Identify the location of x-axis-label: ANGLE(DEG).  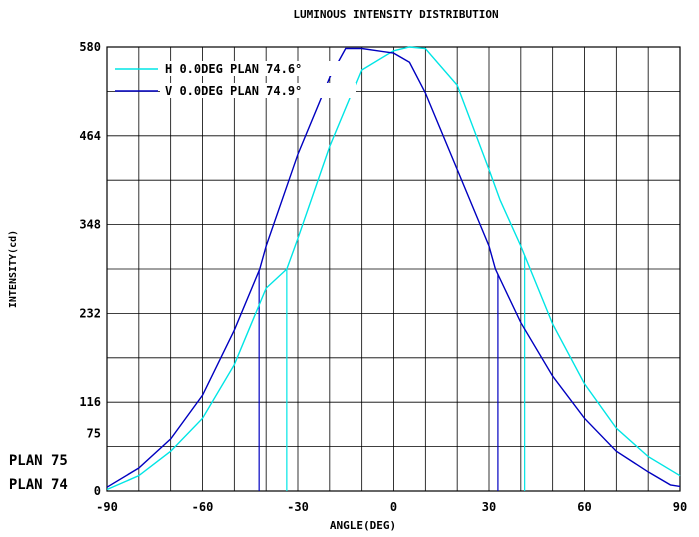
(363, 525).